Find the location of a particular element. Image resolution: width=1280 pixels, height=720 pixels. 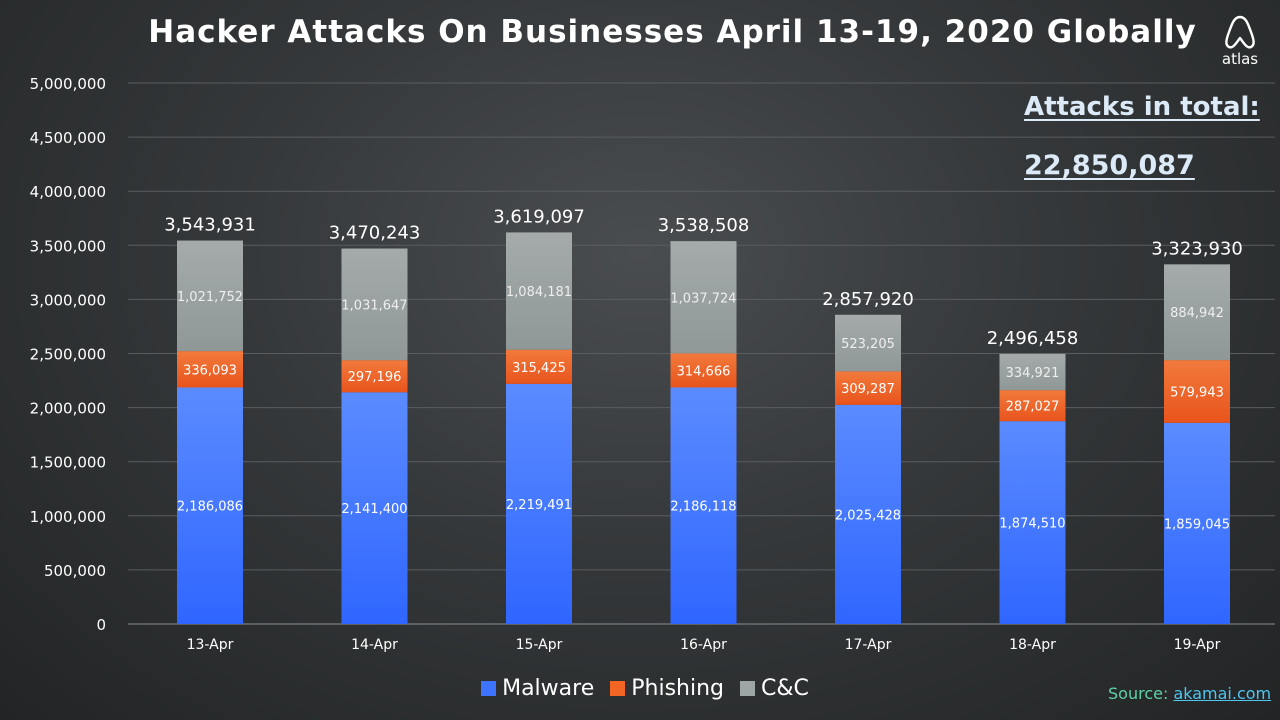

chart-legend: Malware Phishing C&C is located at coordinates (640, 688).